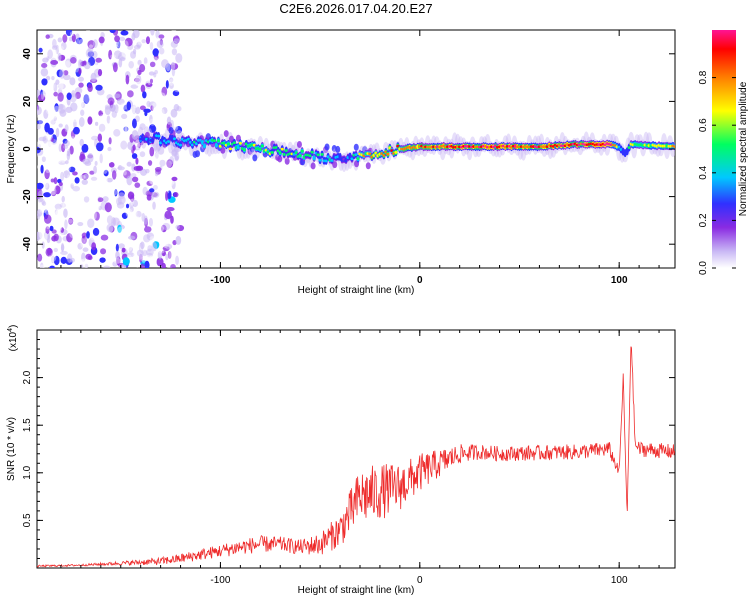 The image size is (750, 600). What do you see at coordinates (13, 338) in the screenshot?
I see `svg-text: (x104)` at bounding box center [13, 338].